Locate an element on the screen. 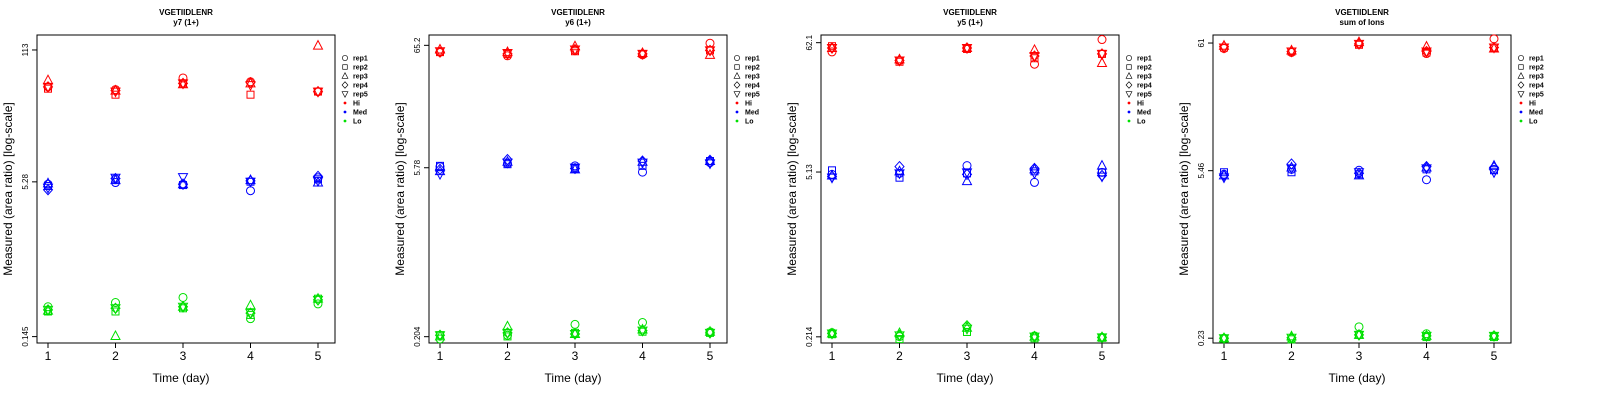 This screenshot has width=1600, height=405. data-point-med-day1-rep5 is located at coordinates (440, 175).